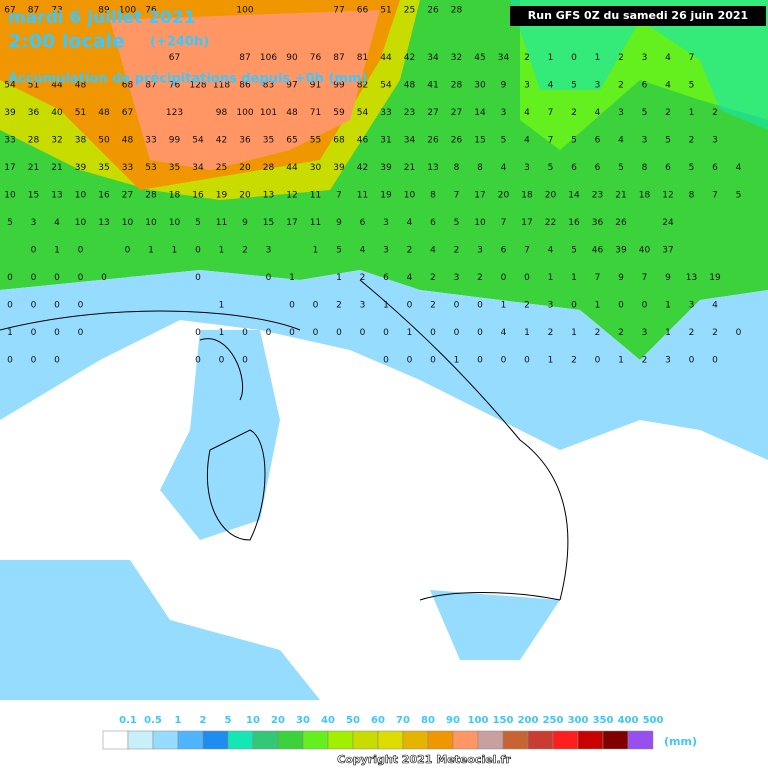 The image size is (768, 772). Describe the element at coordinates (174, 168) in the screenshot. I see `grid-value: 35` at that location.